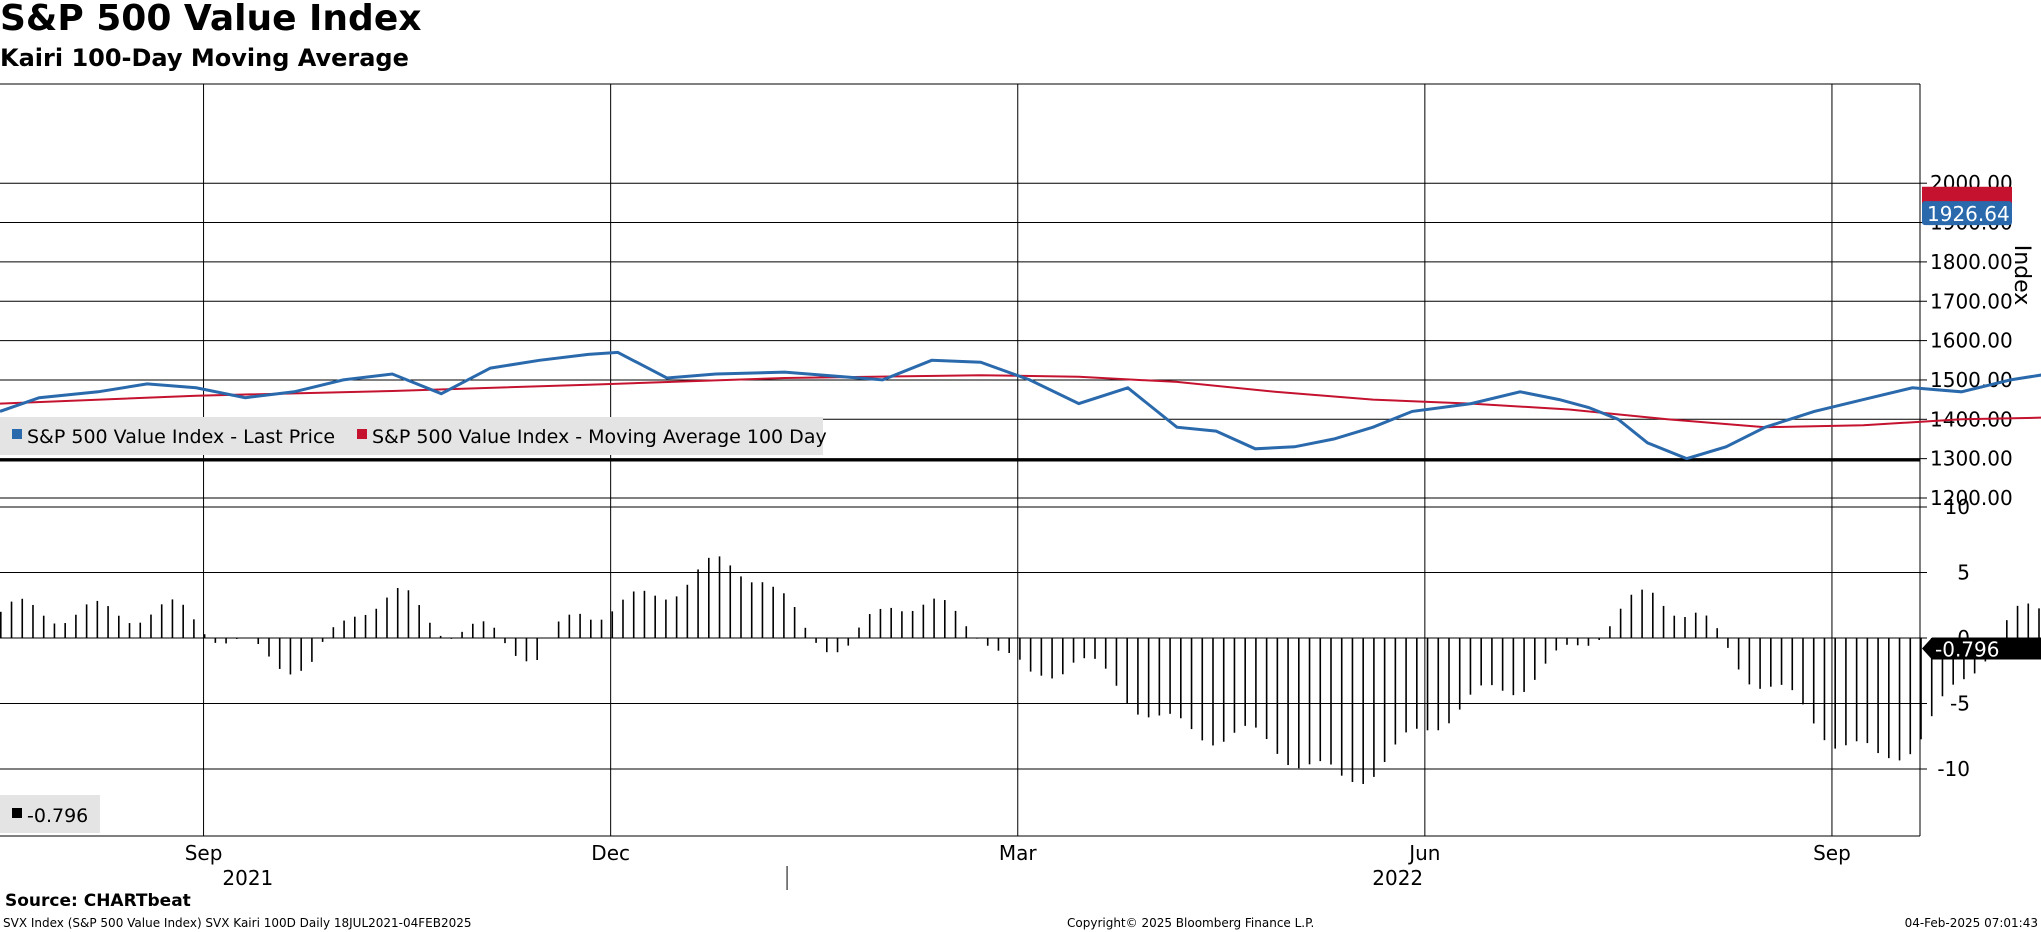  Describe the element at coordinates (1971, 459) in the screenshot. I see `price-tick-label: 1300.00` at that location.